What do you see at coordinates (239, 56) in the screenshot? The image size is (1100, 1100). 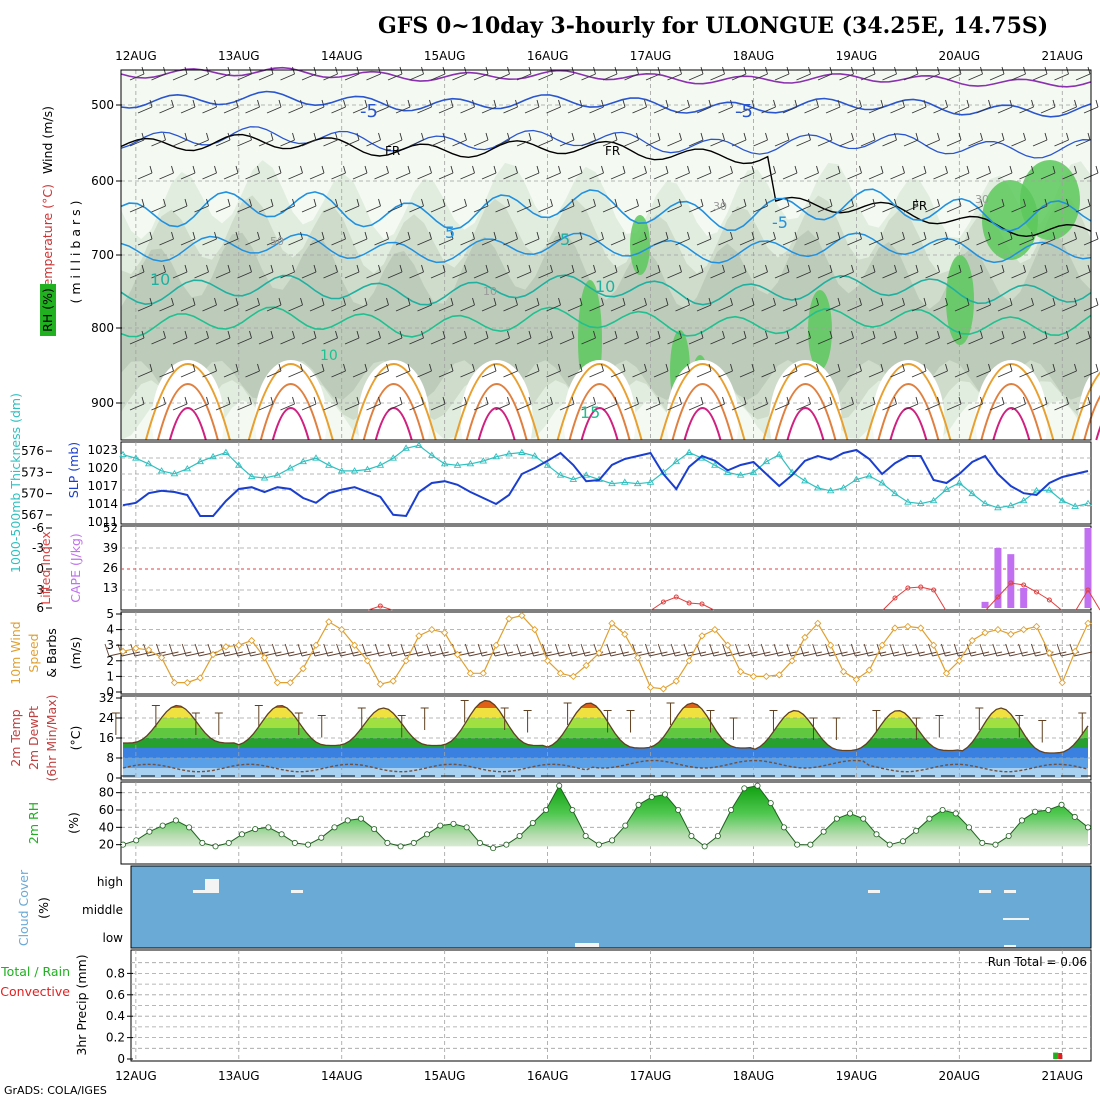 I see `top-date-label: 13AUG` at bounding box center [239, 56].